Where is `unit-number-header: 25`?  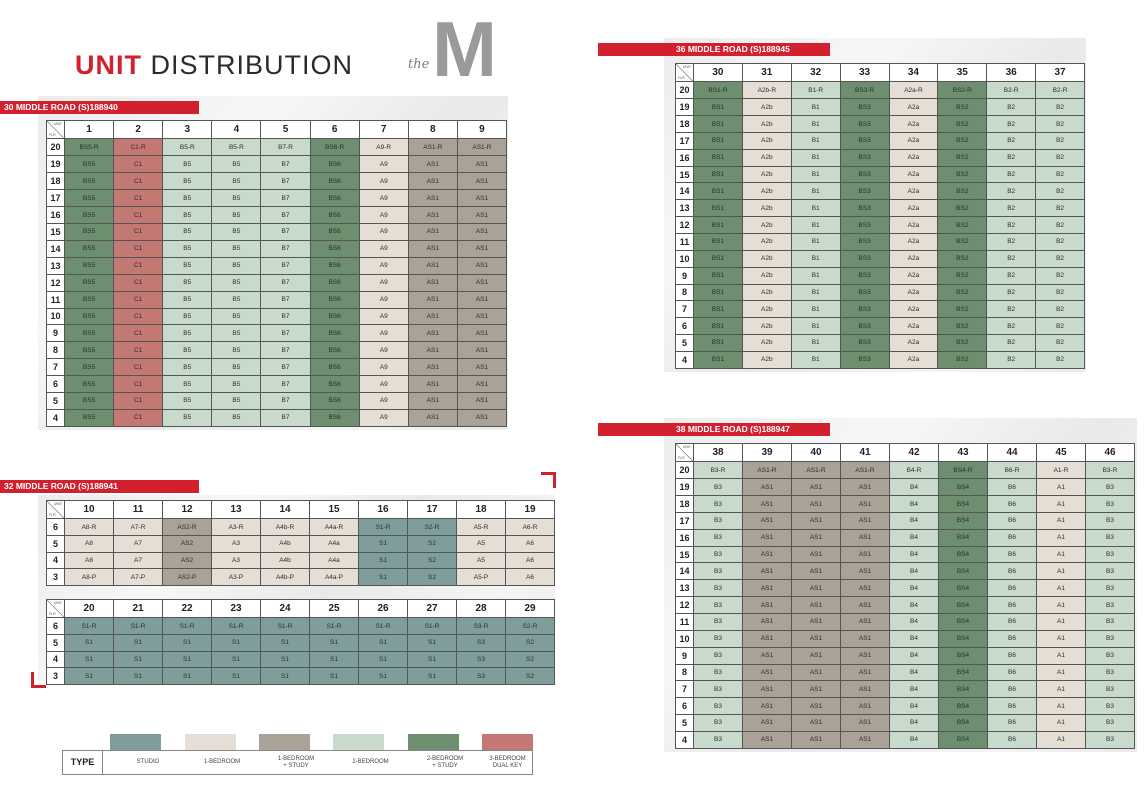 unit-number-header: 25 is located at coordinates (334, 608).